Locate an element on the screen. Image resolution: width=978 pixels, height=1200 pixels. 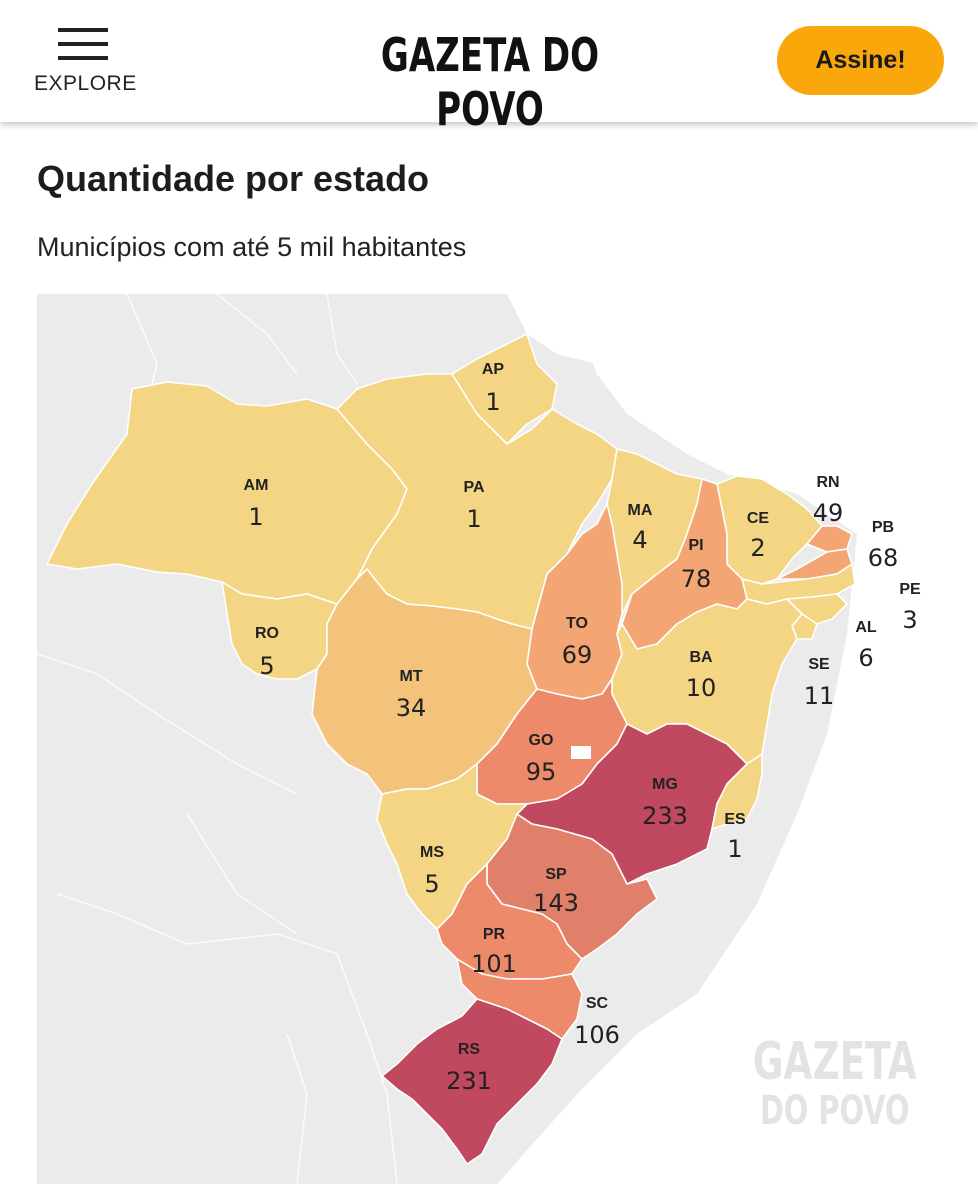
site-logo: GAZETA DO POVO is located at coordinates (490, 82).